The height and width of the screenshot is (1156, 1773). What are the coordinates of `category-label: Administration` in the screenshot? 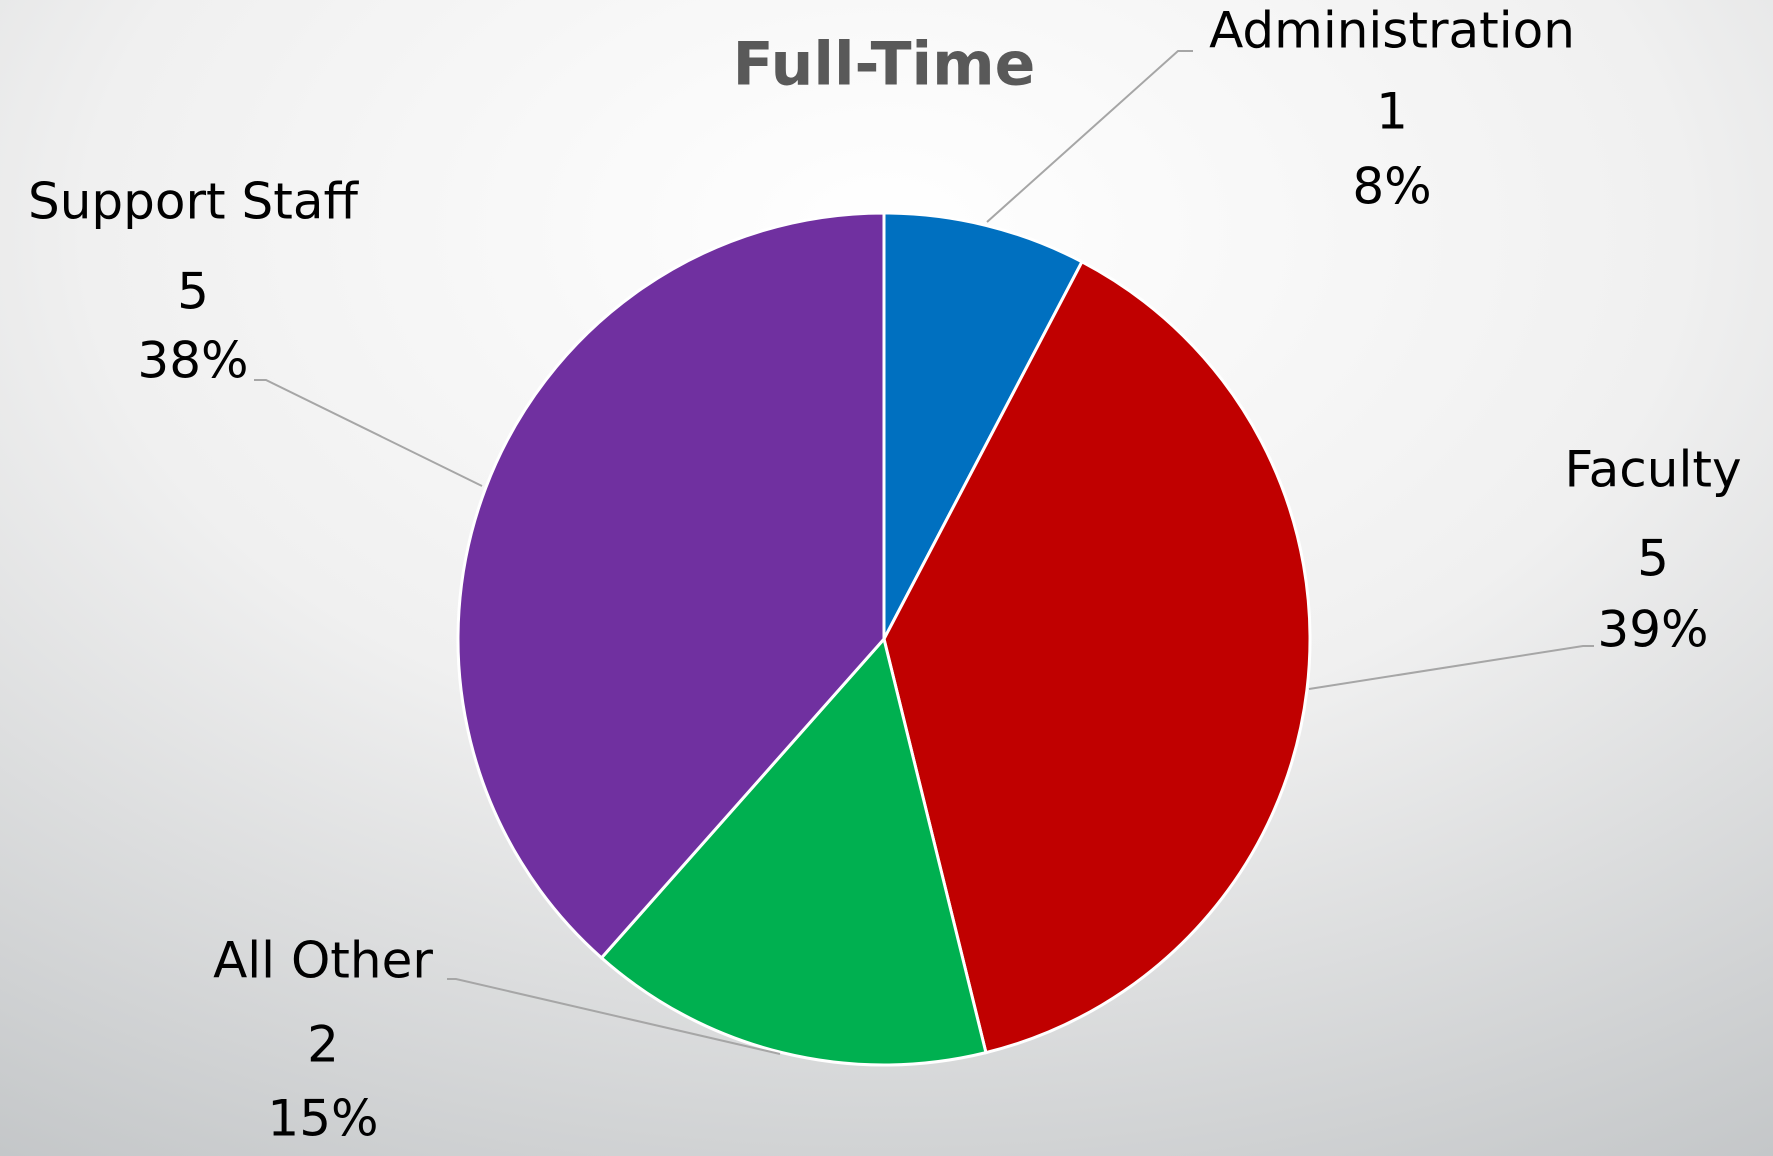 It's located at (1392, 31).